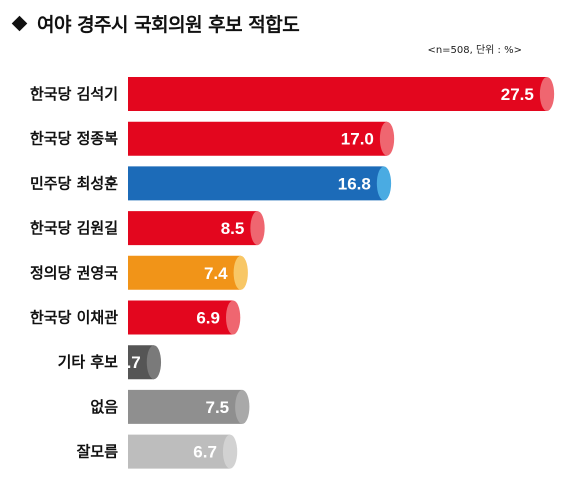 The height and width of the screenshot is (477, 580). What do you see at coordinates (205, 452) in the screenshot?
I see `value-label: 6.7` at bounding box center [205, 452].